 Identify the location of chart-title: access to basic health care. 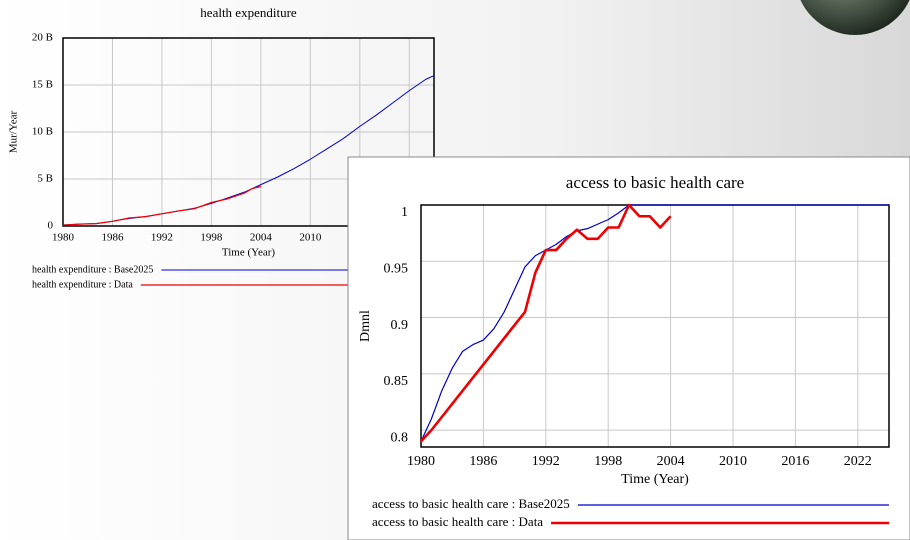
(655, 182).